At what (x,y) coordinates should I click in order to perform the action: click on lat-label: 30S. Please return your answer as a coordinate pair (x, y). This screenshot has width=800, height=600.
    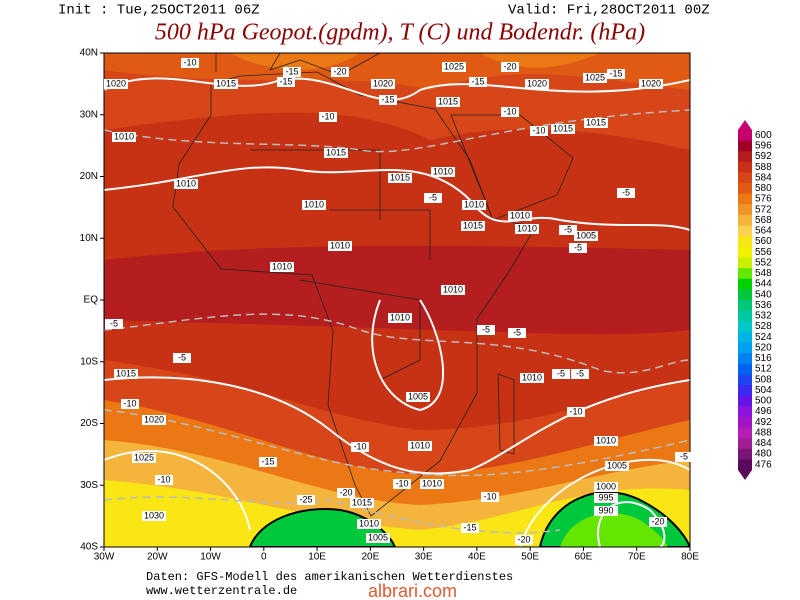
    Looking at the image, I should click on (89, 485).